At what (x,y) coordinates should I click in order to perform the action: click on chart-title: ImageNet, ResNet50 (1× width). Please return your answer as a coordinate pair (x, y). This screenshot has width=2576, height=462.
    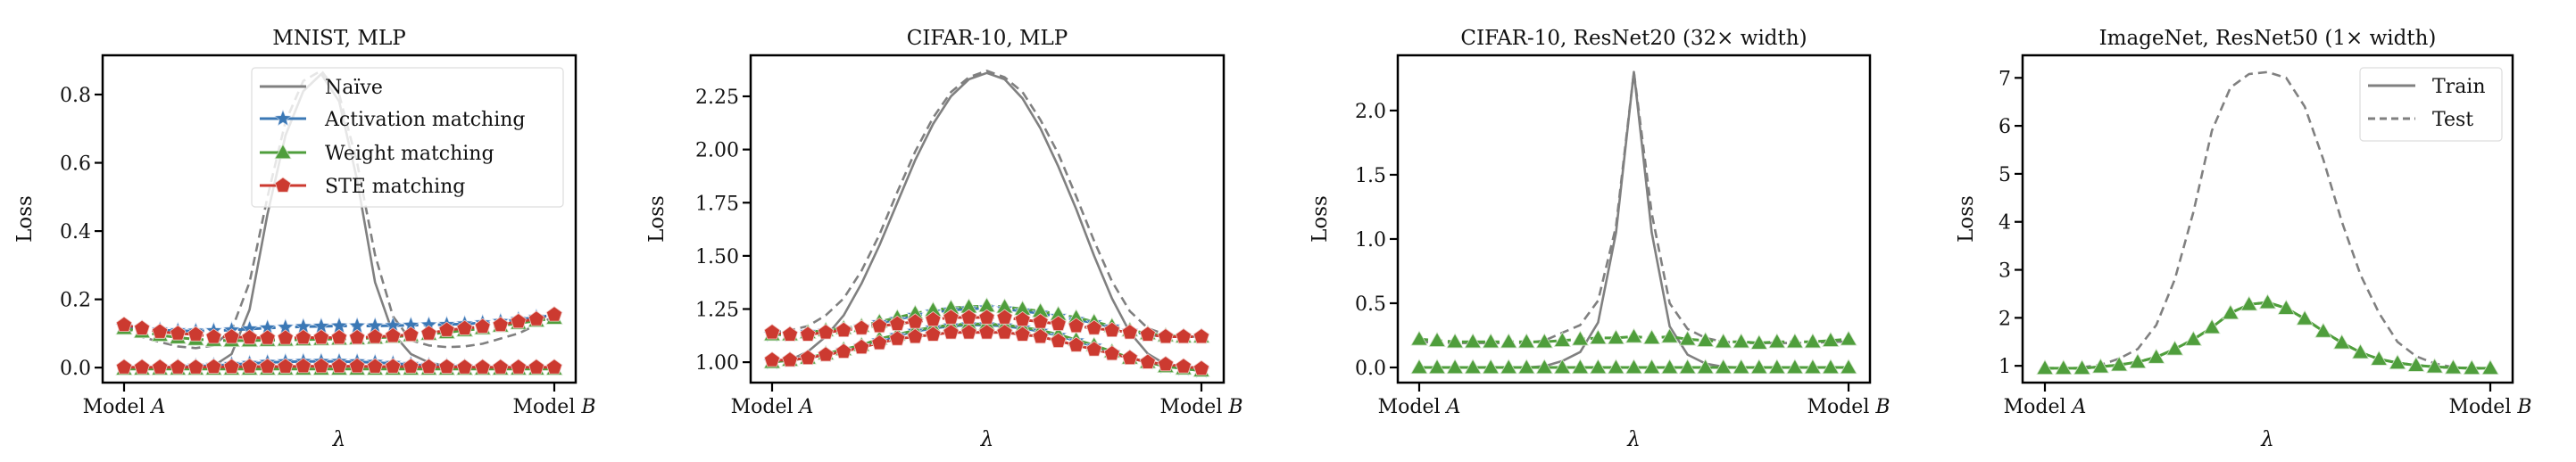
    Looking at the image, I should click on (2268, 38).